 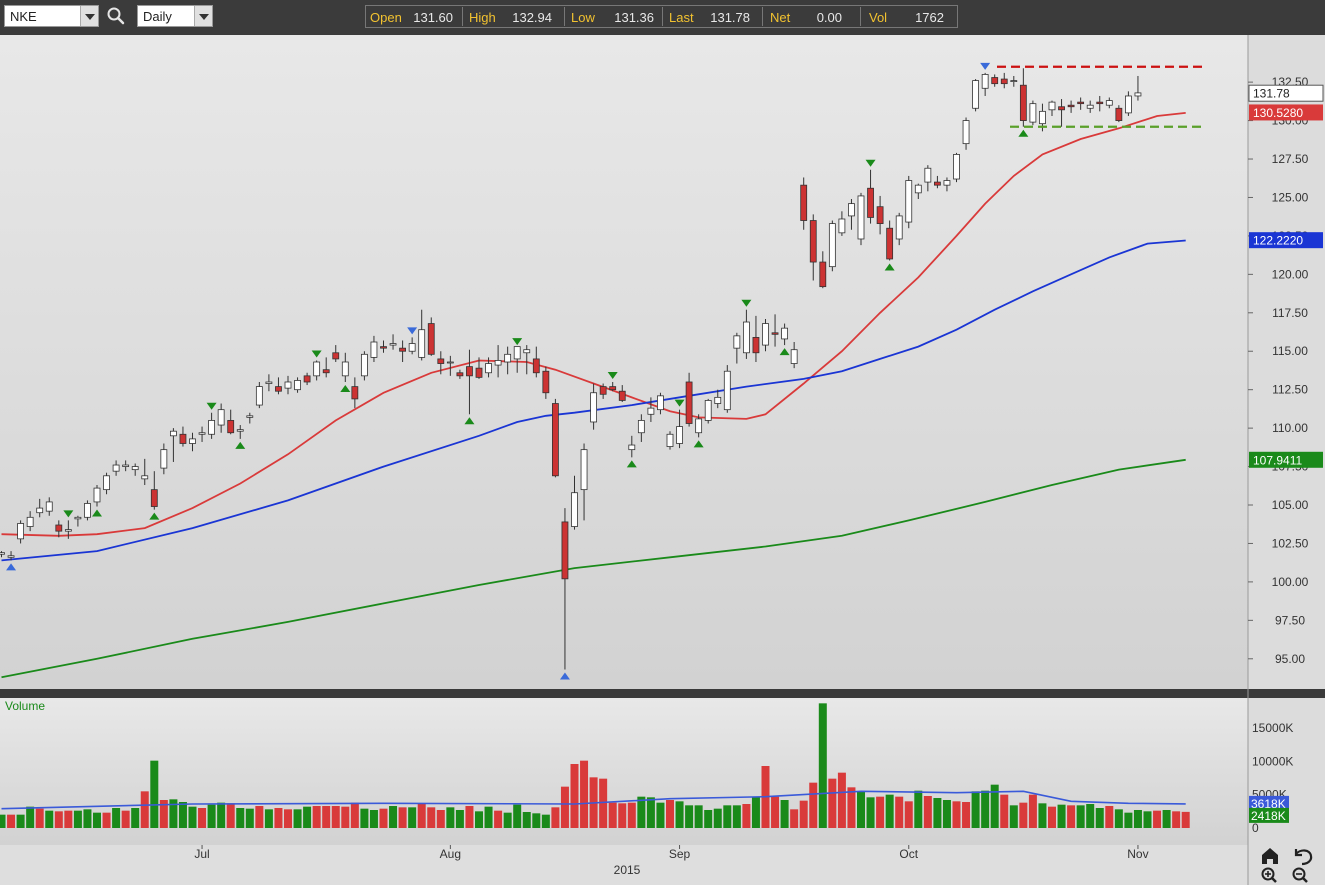 What do you see at coordinates (1300, 875) in the screenshot?
I see `zoom-out-icon` at bounding box center [1300, 875].